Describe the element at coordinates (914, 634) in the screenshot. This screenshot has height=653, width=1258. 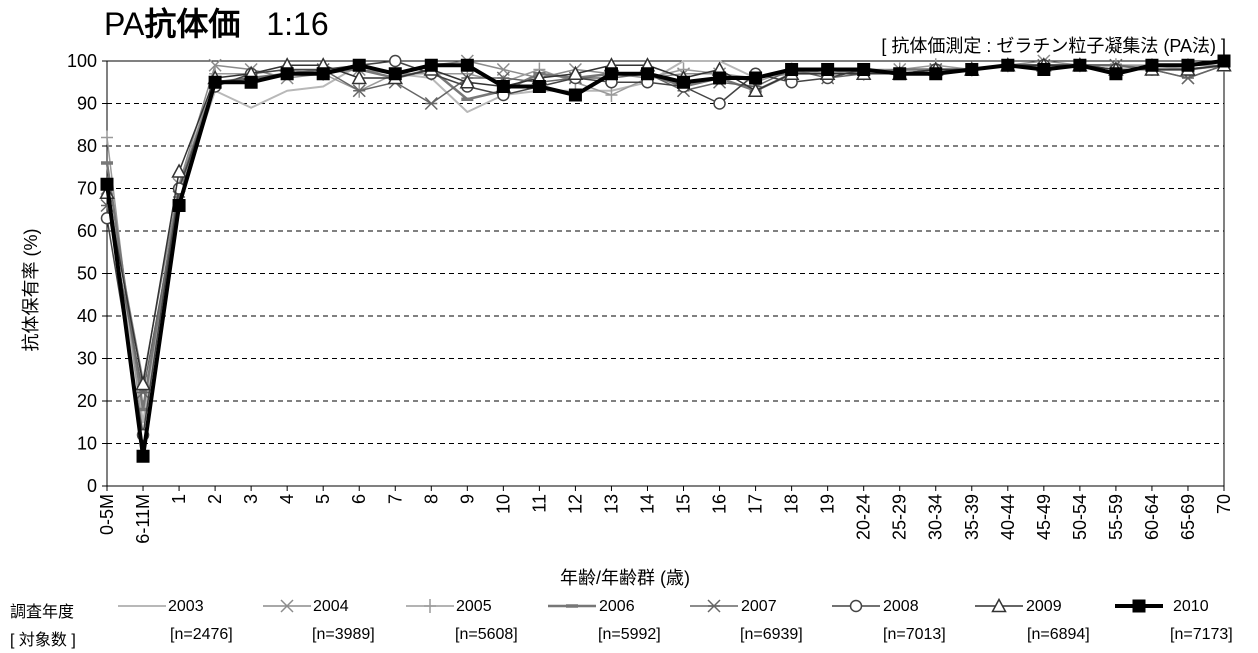
I see `legend-n-2008: [n=7013]` at that location.